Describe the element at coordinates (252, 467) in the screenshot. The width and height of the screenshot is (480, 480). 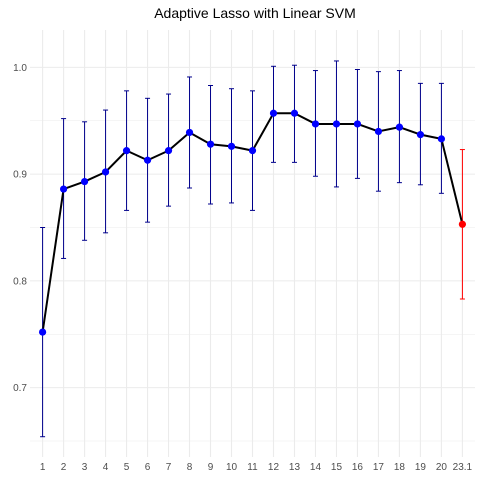
I see `x-tick-label: 11` at that location.